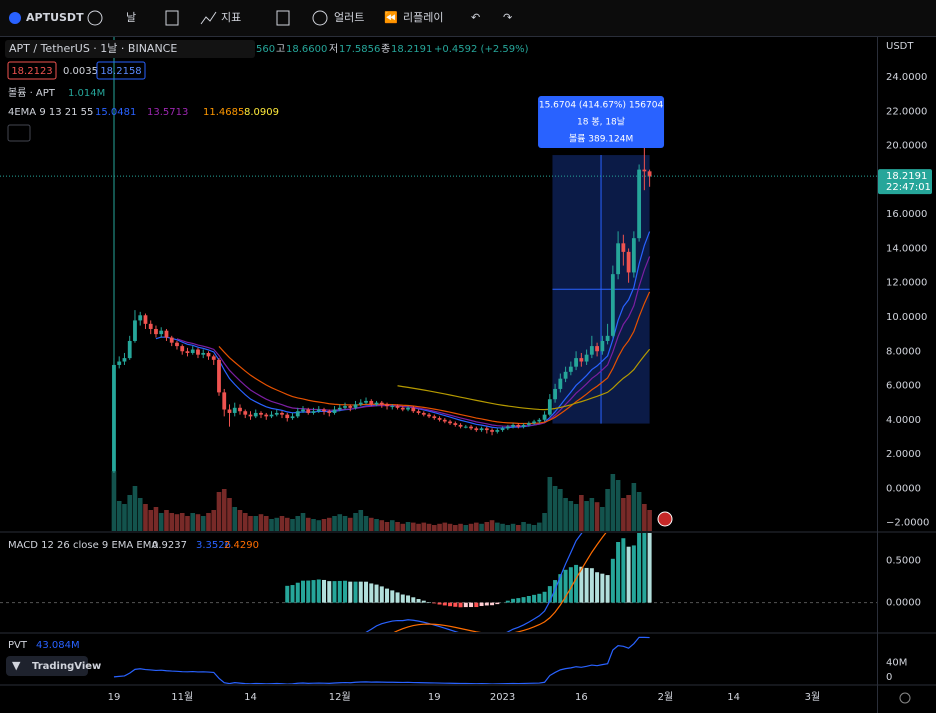 This screenshot has width=936, height=713. What do you see at coordinates (32, 70) in the screenshot?
I see `bid-box` at bounding box center [32, 70].